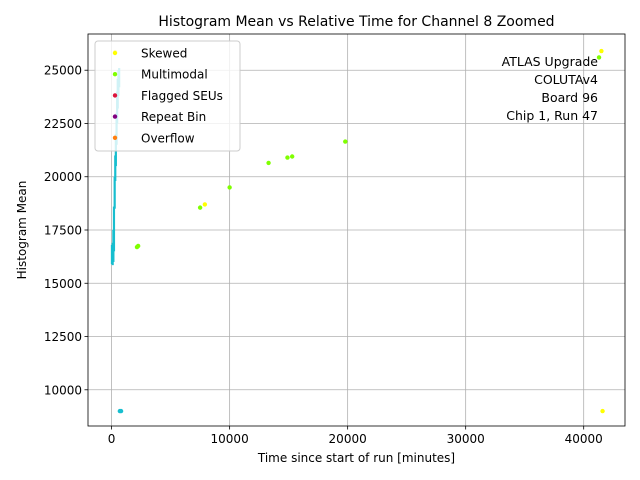 The height and width of the screenshot is (480, 640). I want to click on legend-box, so click(167, 96).